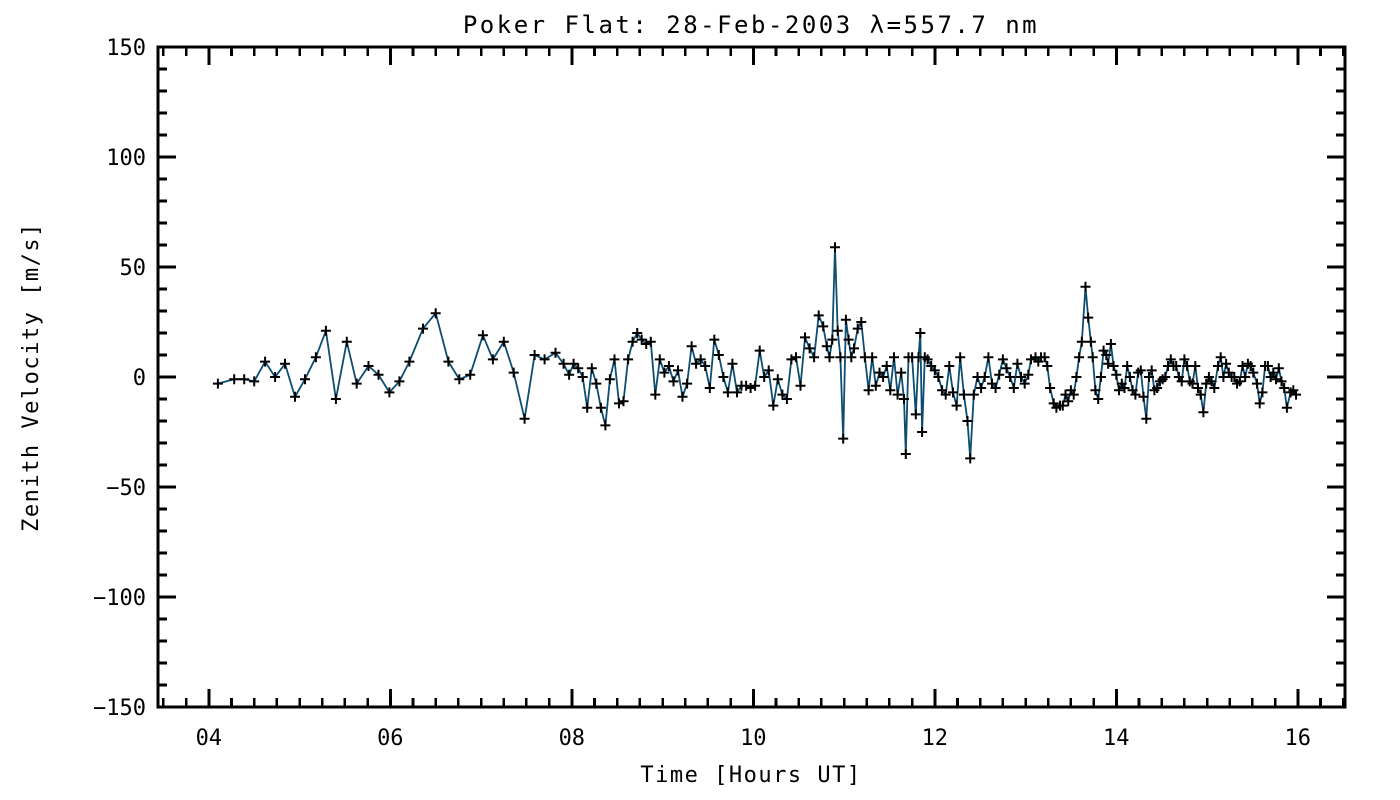  Describe the element at coordinates (139, 378) in the screenshot. I see `y-tick-label: 0` at that location.